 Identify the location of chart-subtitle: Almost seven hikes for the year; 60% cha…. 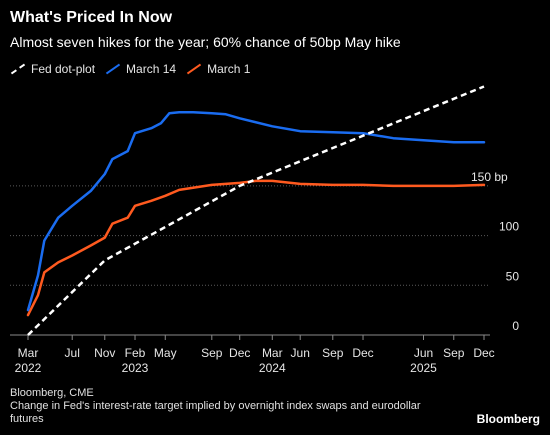
(205, 42).